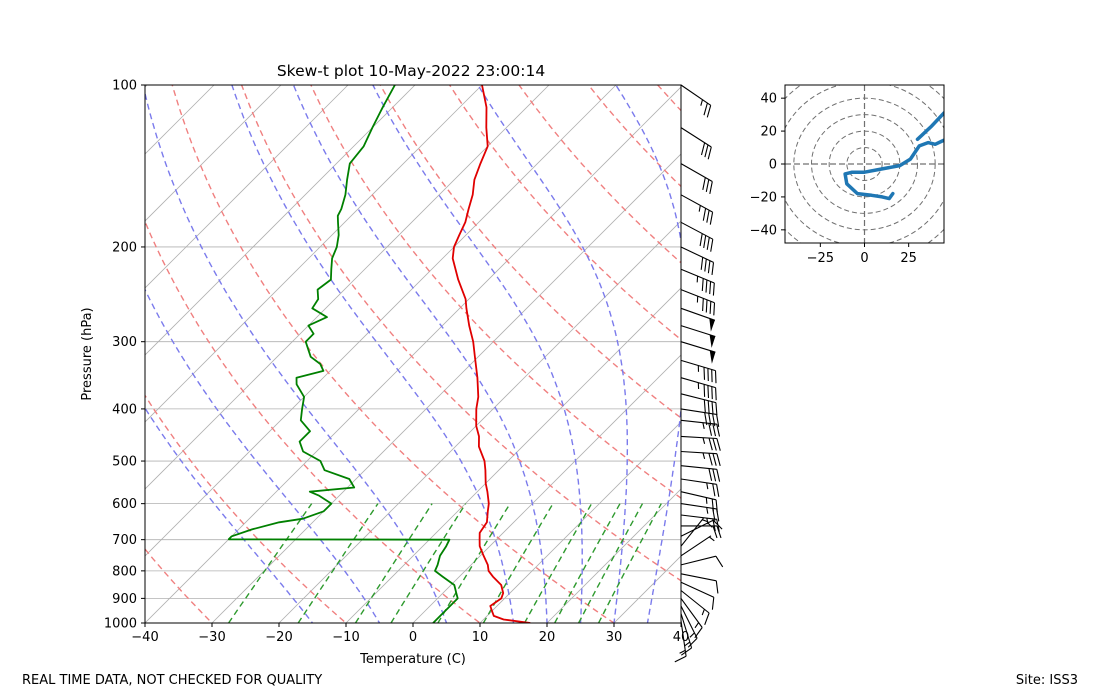  What do you see at coordinates (411, 71) in the screenshot?
I see `chart-title: Skew-t plot 10-May-2022 23:00:14` at bounding box center [411, 71].